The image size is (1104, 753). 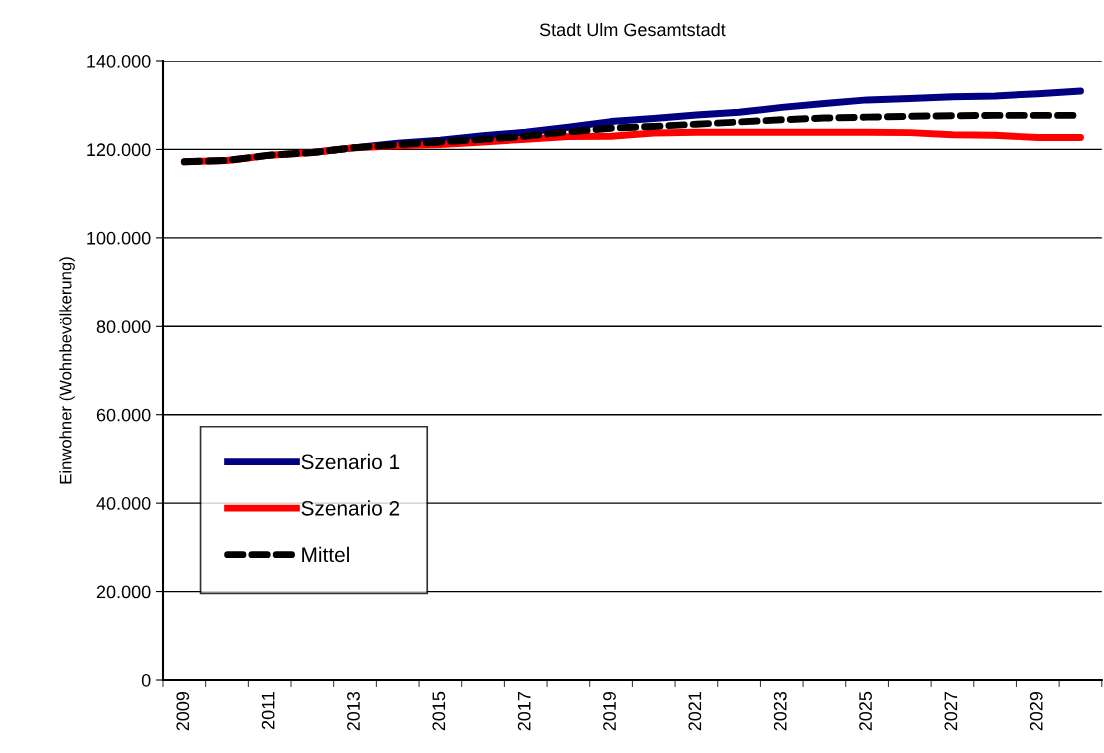 I want to click on y-tick-label: 120.000, so click(x=119, y=150).